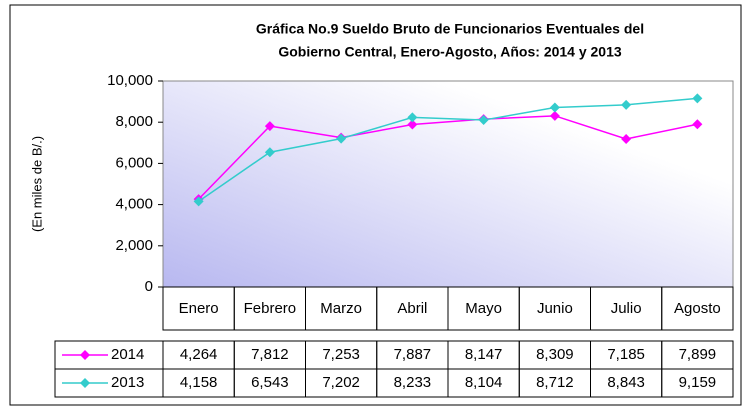 This screenshot has width=750, height=406. What do you see at coordinates (199, 308) in the screenshot?
I see `x-tick-label: Enero` at bounding box center [199, 308].